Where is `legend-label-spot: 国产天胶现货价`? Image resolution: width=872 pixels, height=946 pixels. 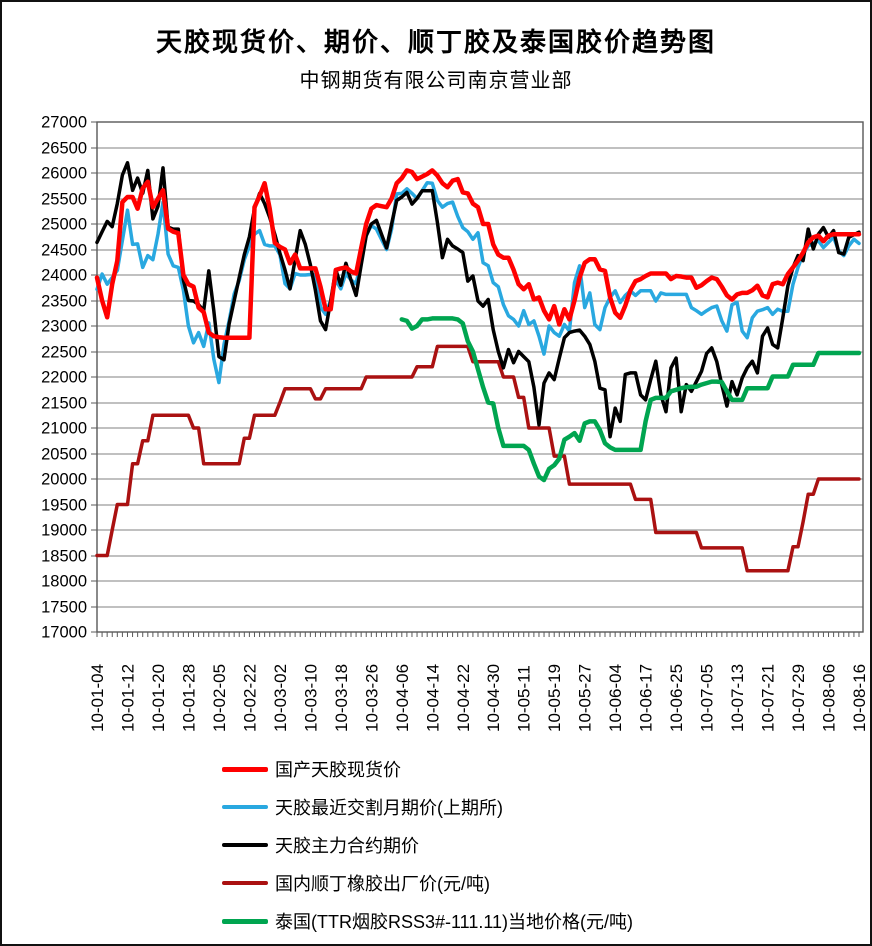 legend-label-spot: 国产天胶现货价 is located at coordinates (338, 770).